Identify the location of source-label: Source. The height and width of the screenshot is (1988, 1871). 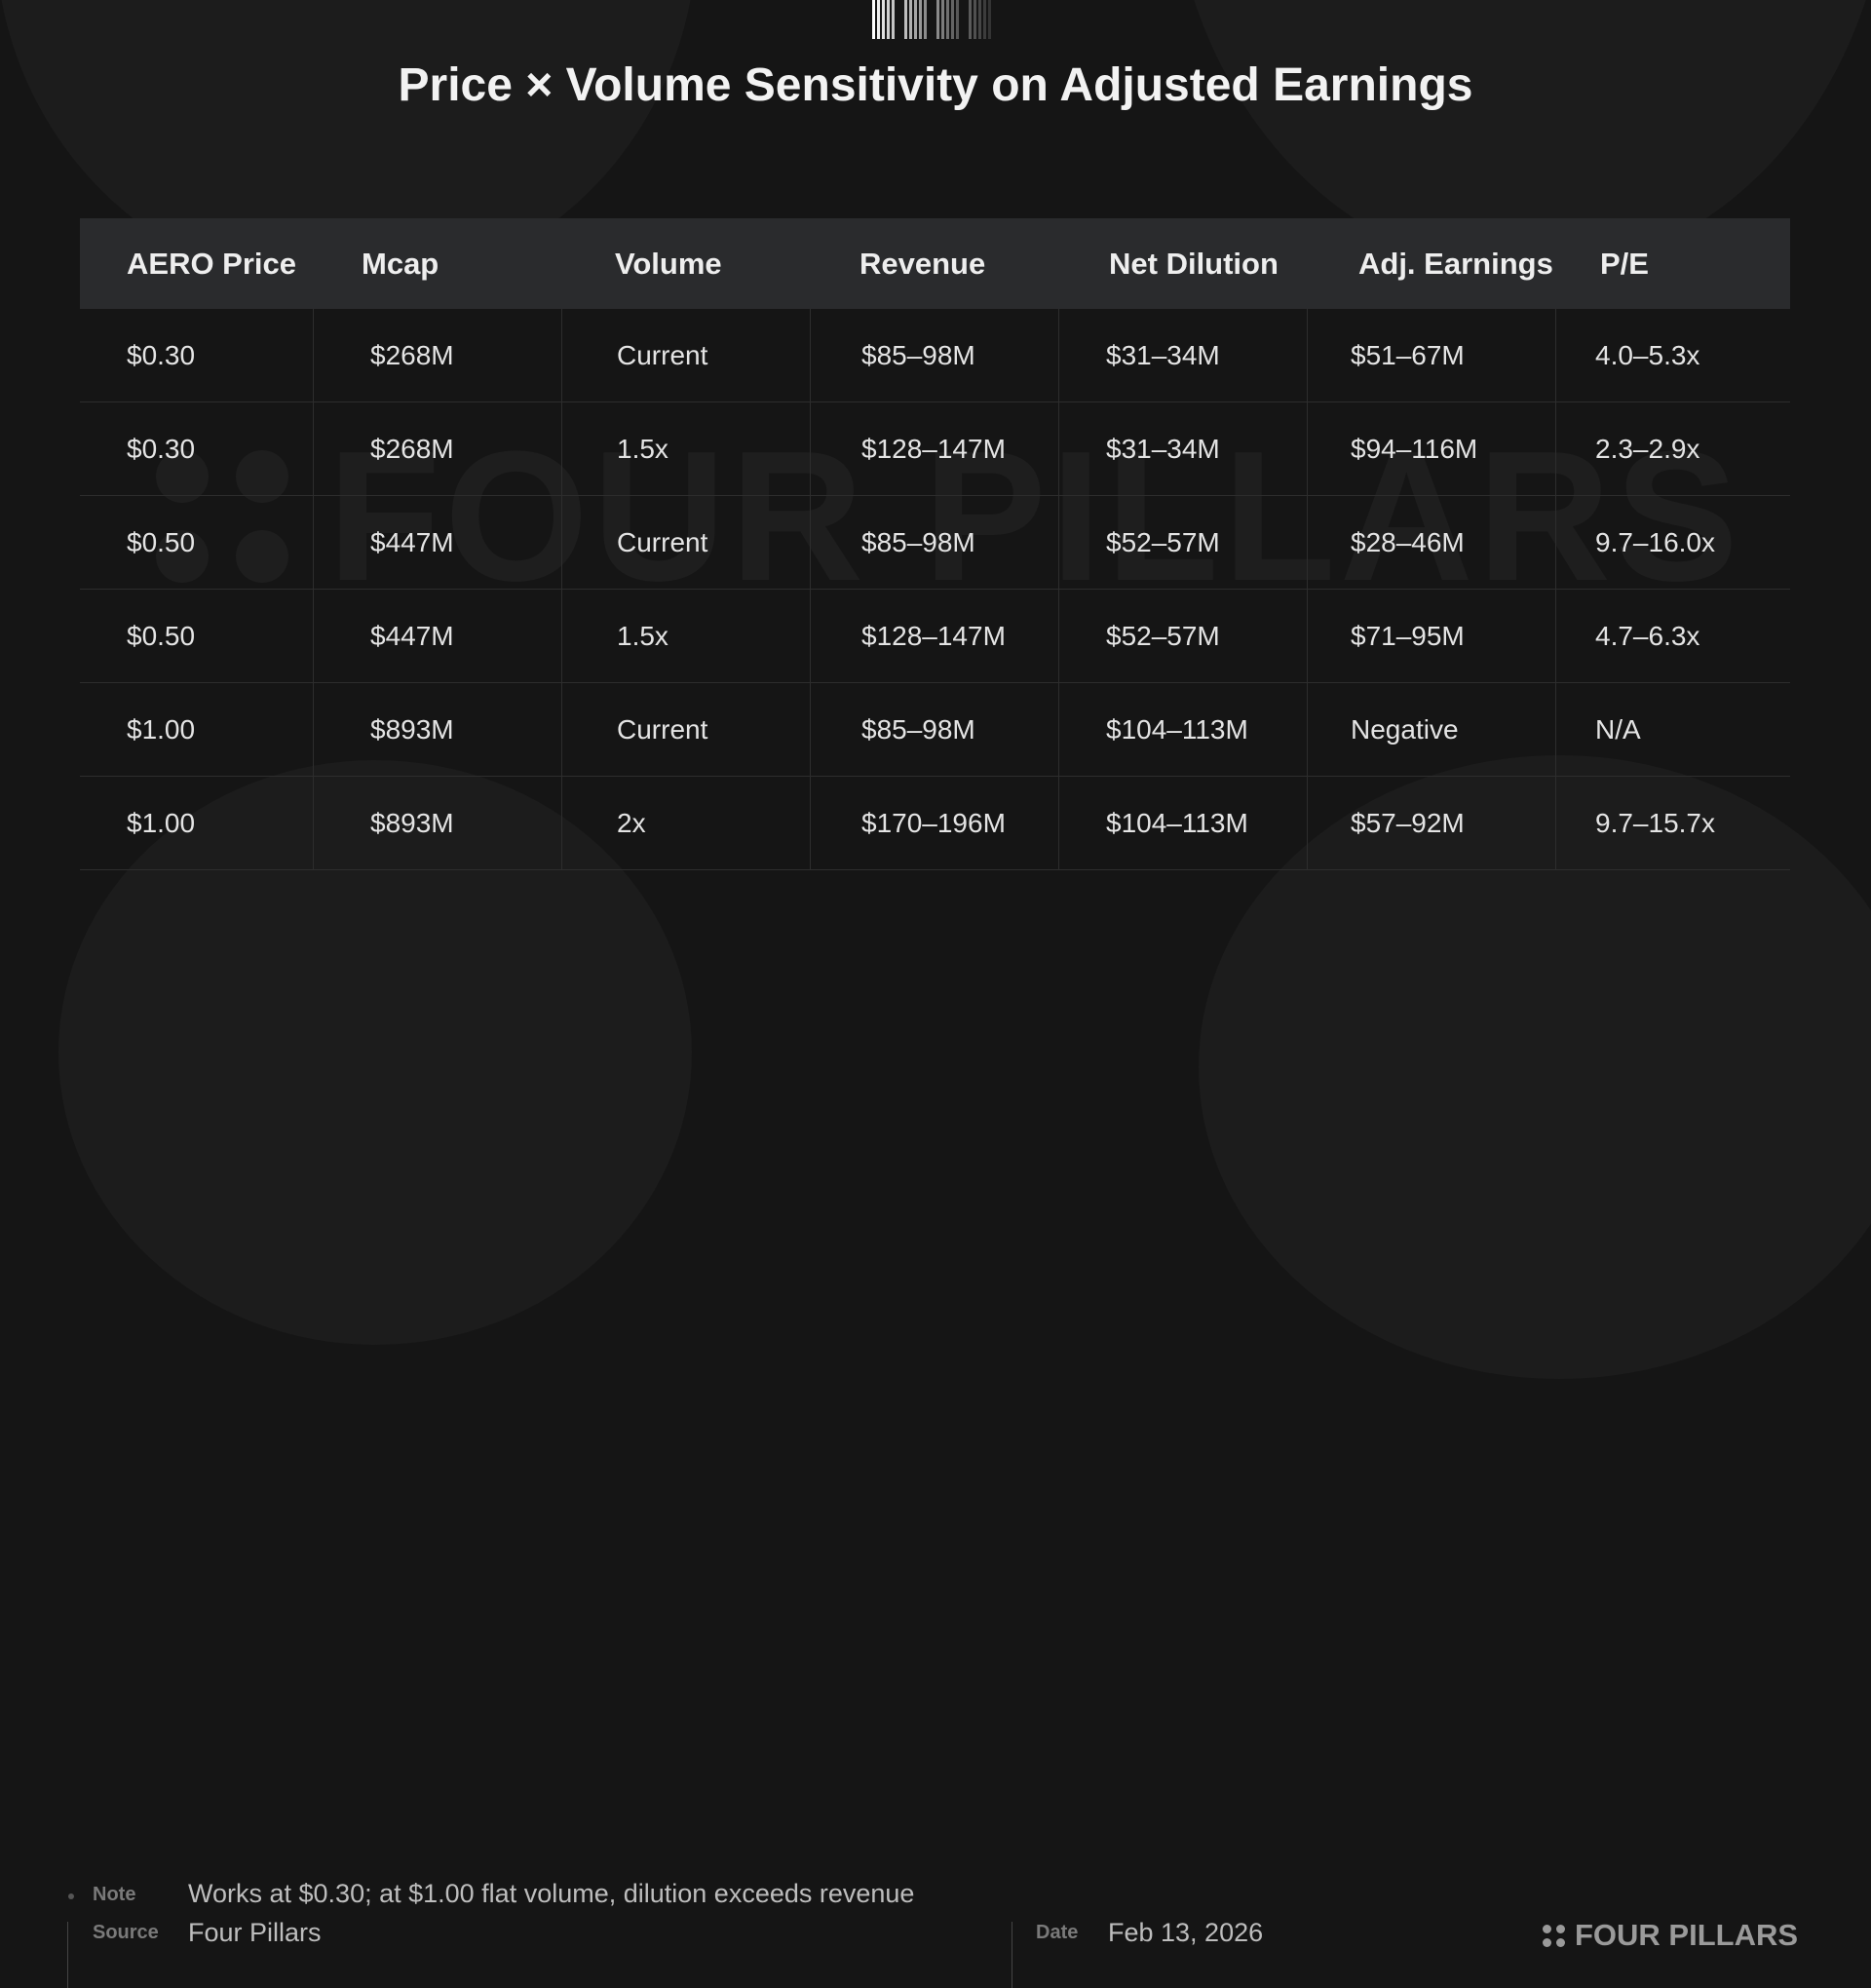
(126, 1932).